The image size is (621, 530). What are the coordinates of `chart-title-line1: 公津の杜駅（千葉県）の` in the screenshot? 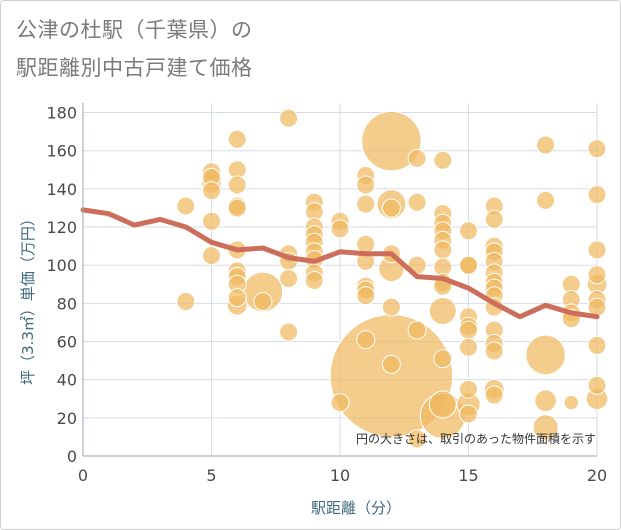 It's located at (134, 30).